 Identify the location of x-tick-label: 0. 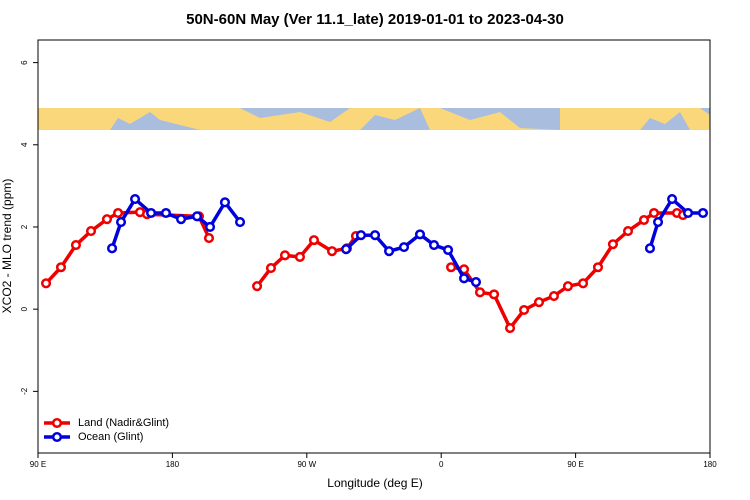
(441, 464).